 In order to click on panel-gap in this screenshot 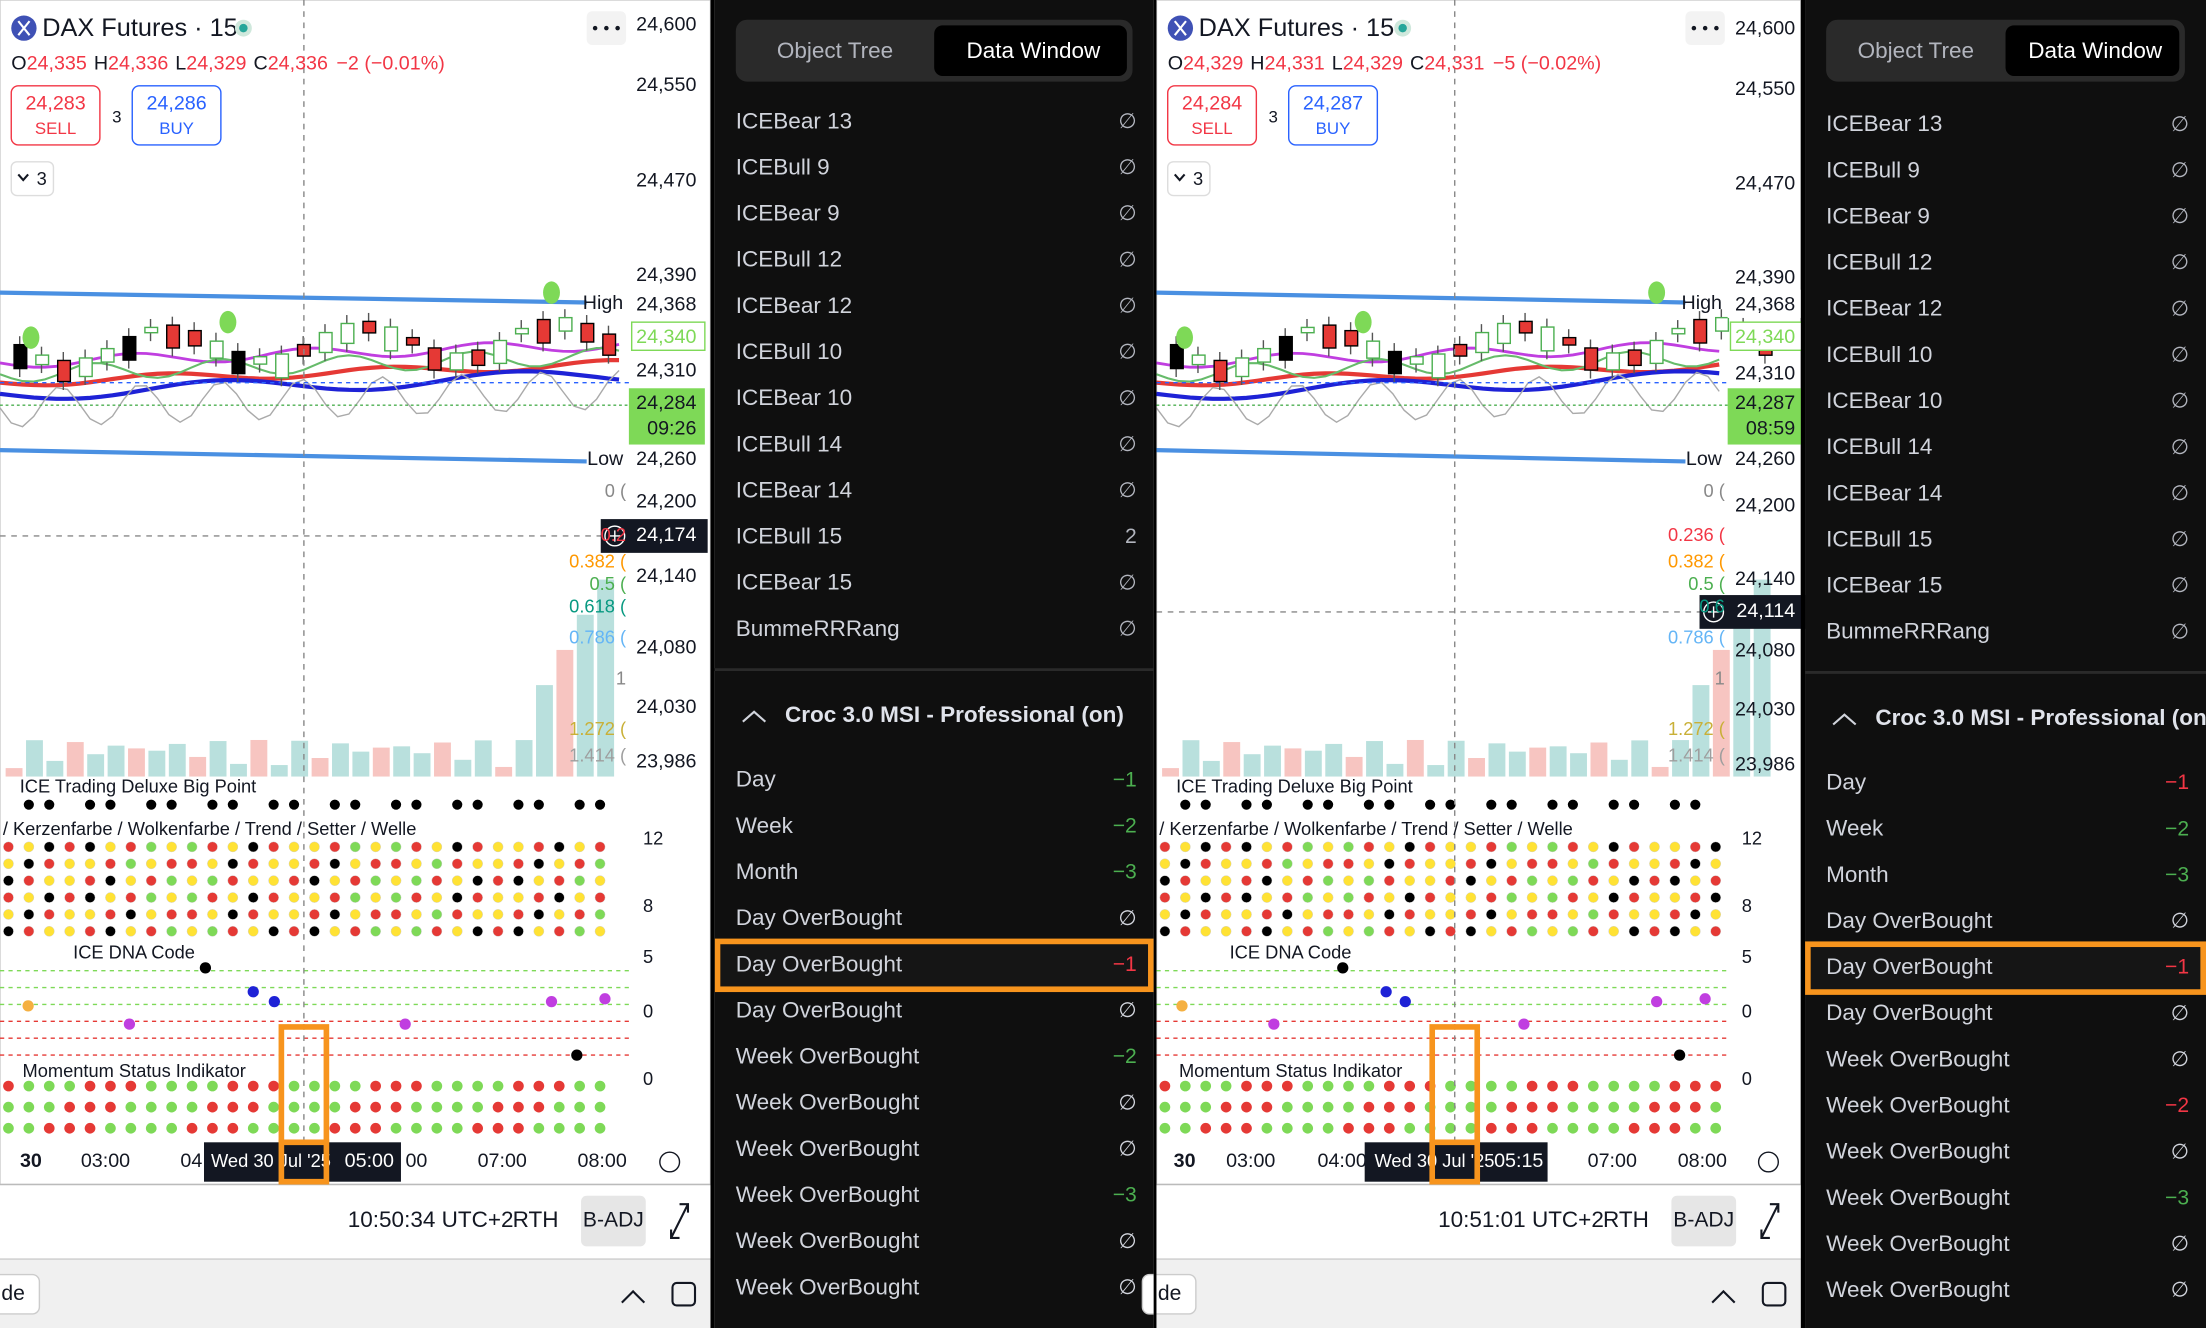, I will do `click(1155, 664)`.